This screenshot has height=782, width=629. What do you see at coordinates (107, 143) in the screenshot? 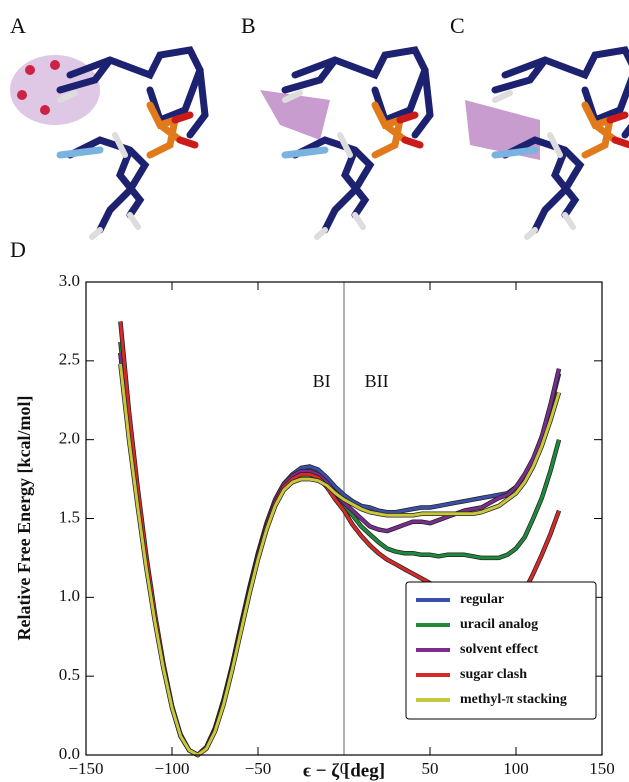
I see `molecule-a` at bounding box center [107, 143].